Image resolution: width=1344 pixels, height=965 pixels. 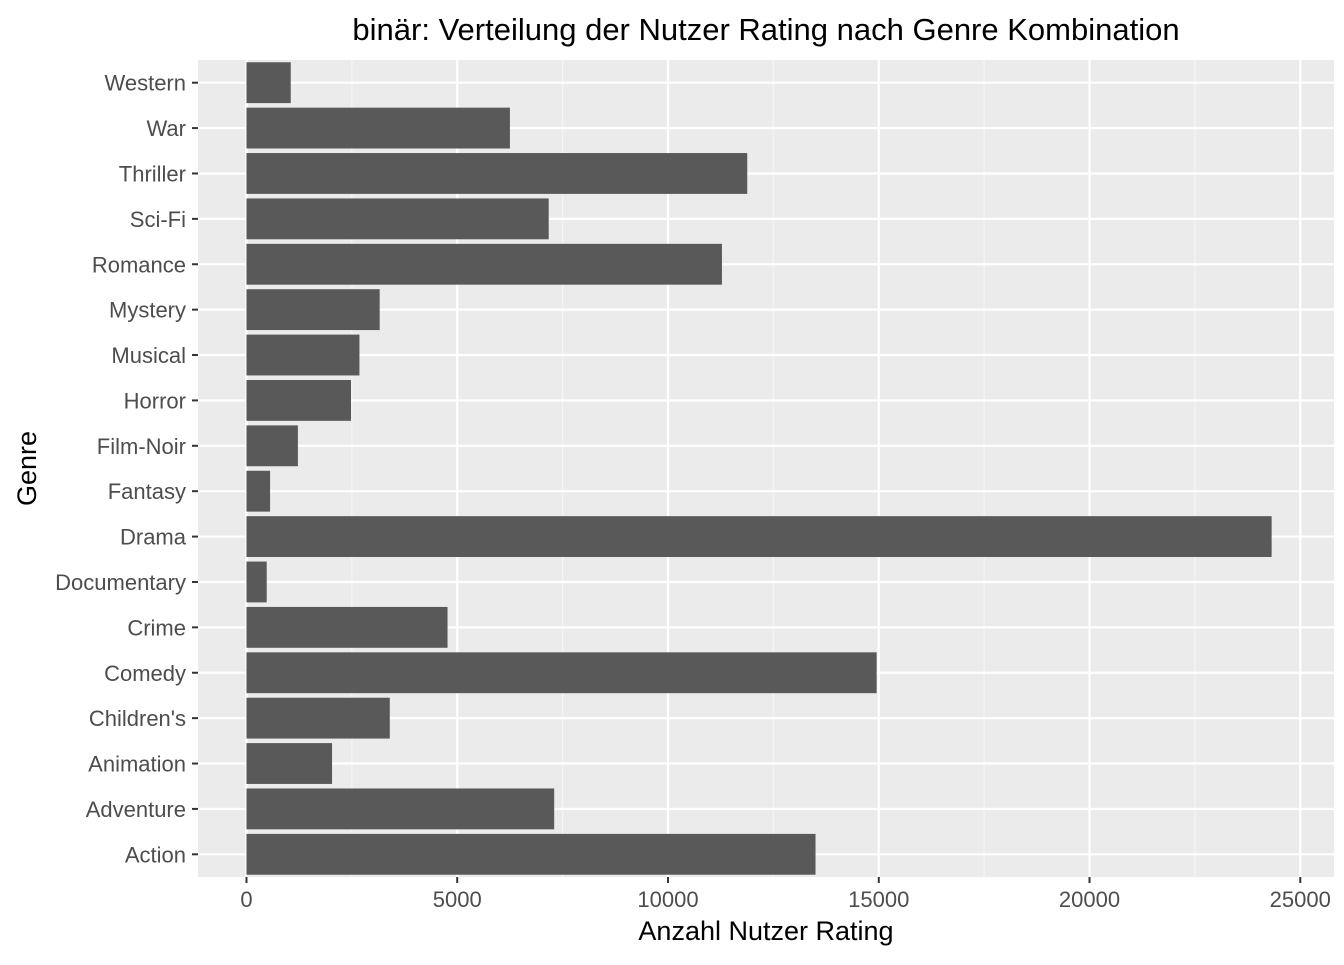 I want to click on x-tick-label: 10000, so click(x=667, y=899).